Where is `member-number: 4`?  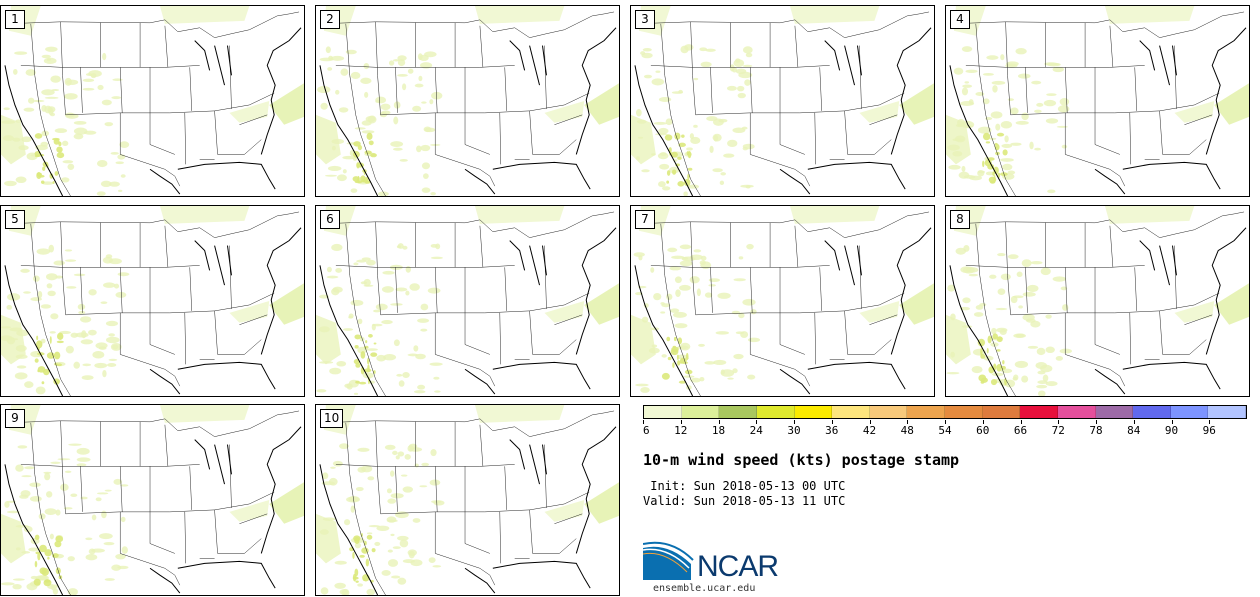
member-number: 4 is located at coordinates (960, 19).